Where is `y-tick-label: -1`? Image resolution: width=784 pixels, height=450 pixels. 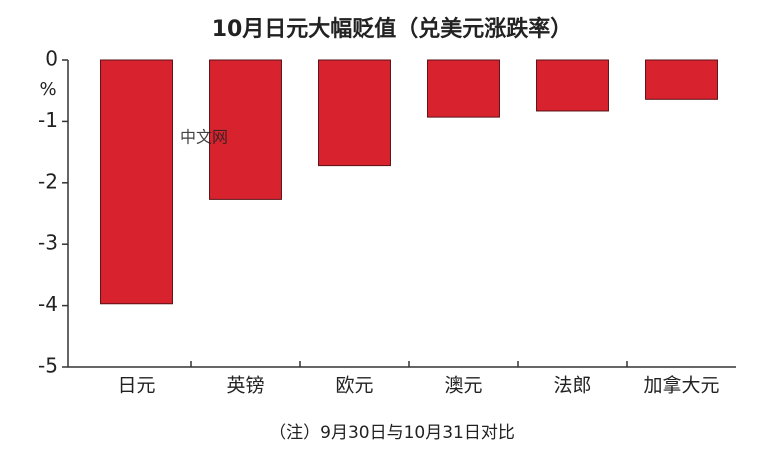
y-tick-label: -1 is located at coordinates (48, 120).